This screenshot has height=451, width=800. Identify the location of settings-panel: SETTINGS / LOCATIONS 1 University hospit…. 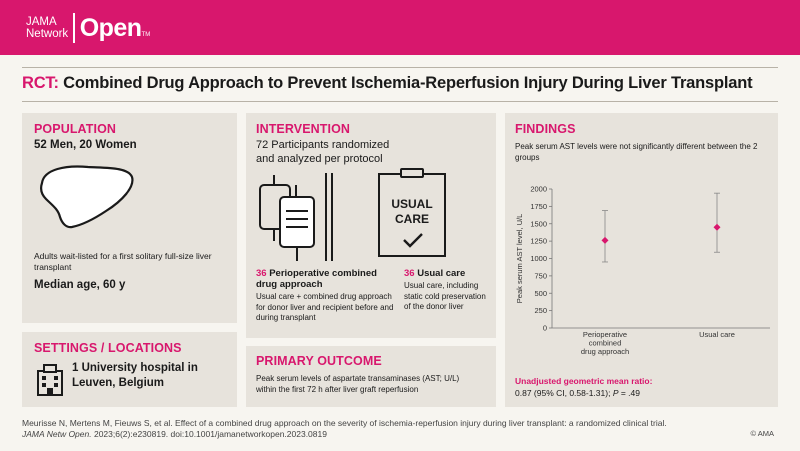
(129, 369).